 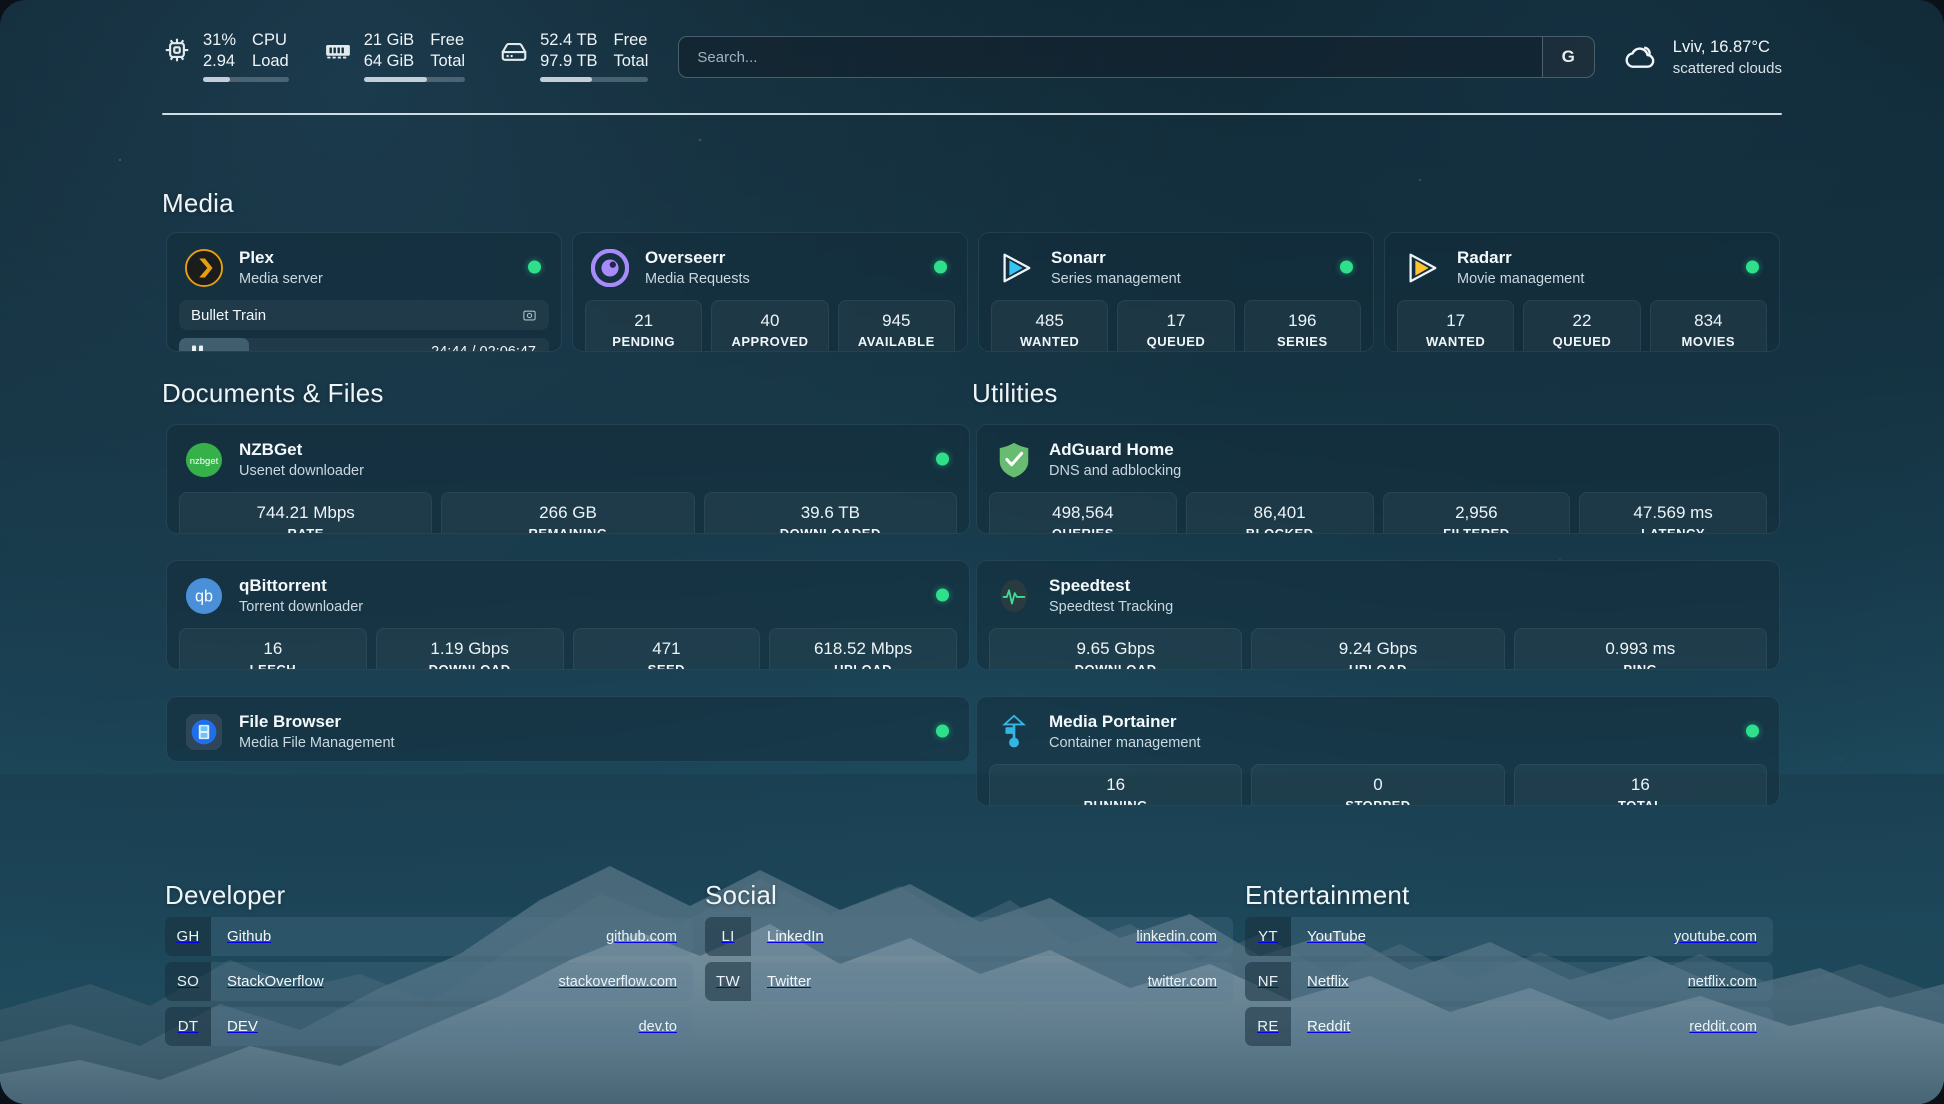 I want to click on service-desc: Usenet downloader, so click(x=301, y=471).